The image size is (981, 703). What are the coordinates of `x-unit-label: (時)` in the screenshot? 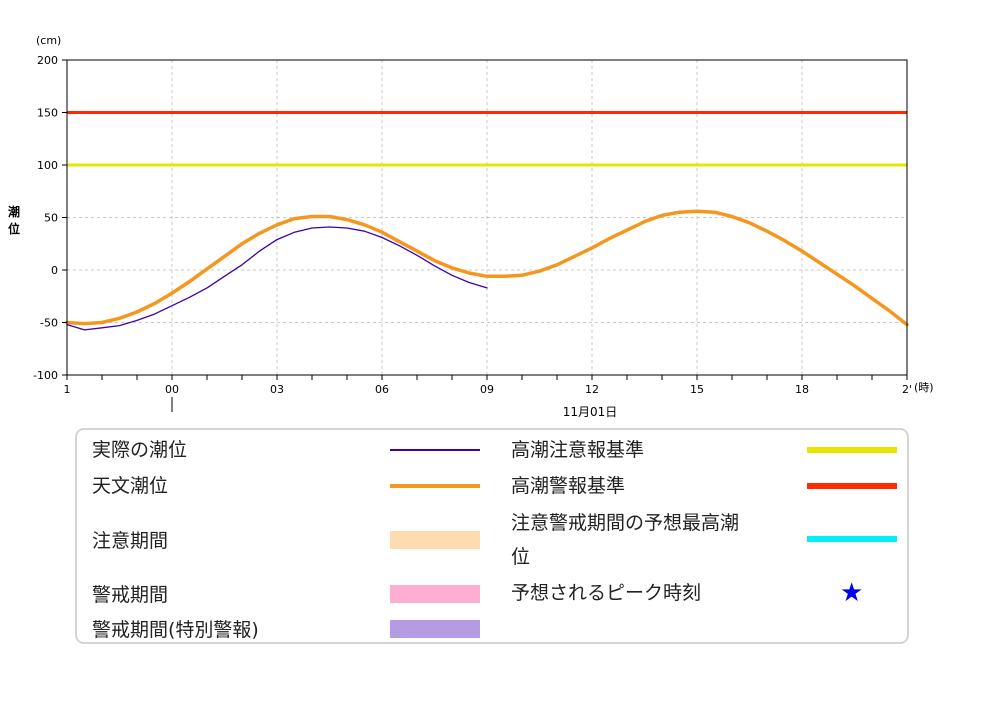 It's located at (924, 387).